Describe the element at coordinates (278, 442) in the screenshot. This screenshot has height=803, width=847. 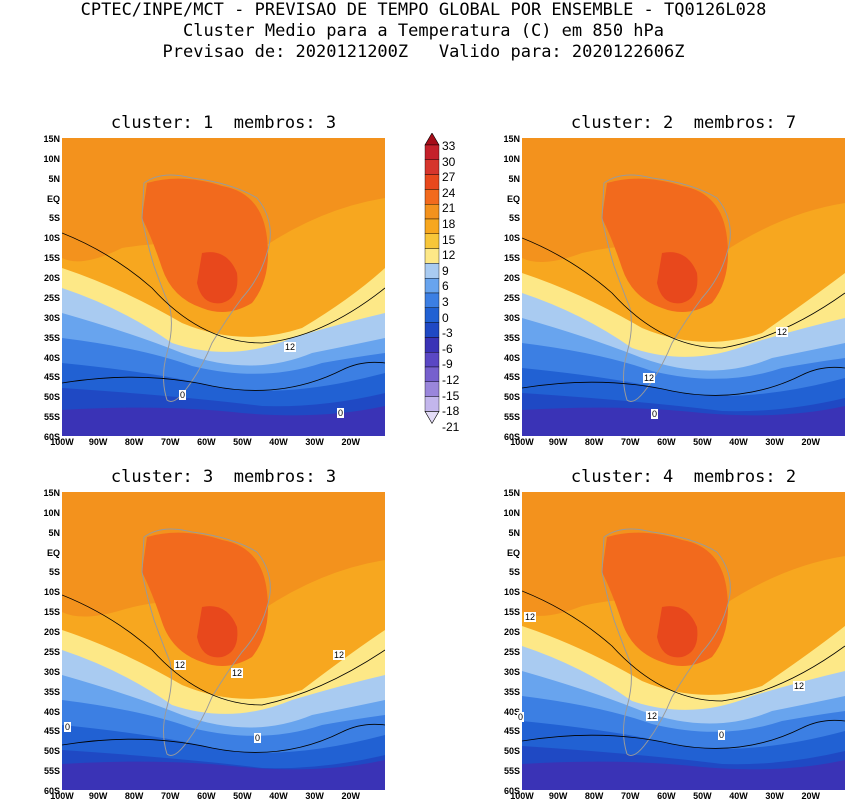
I see `longitude-label: 40W` at that location.